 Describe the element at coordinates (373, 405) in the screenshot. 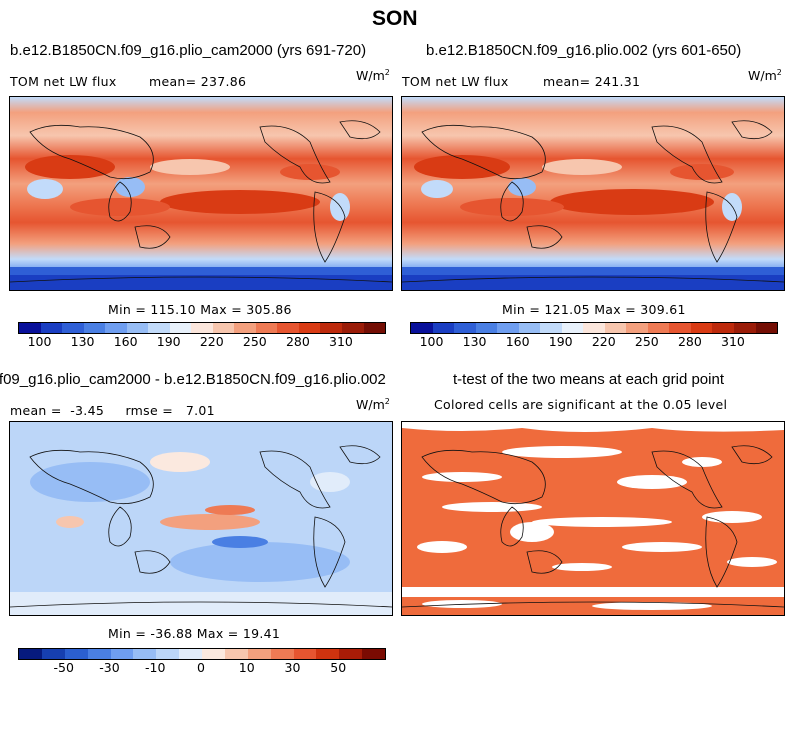

I see `units-label-bottom-left: W/m2` at that location.